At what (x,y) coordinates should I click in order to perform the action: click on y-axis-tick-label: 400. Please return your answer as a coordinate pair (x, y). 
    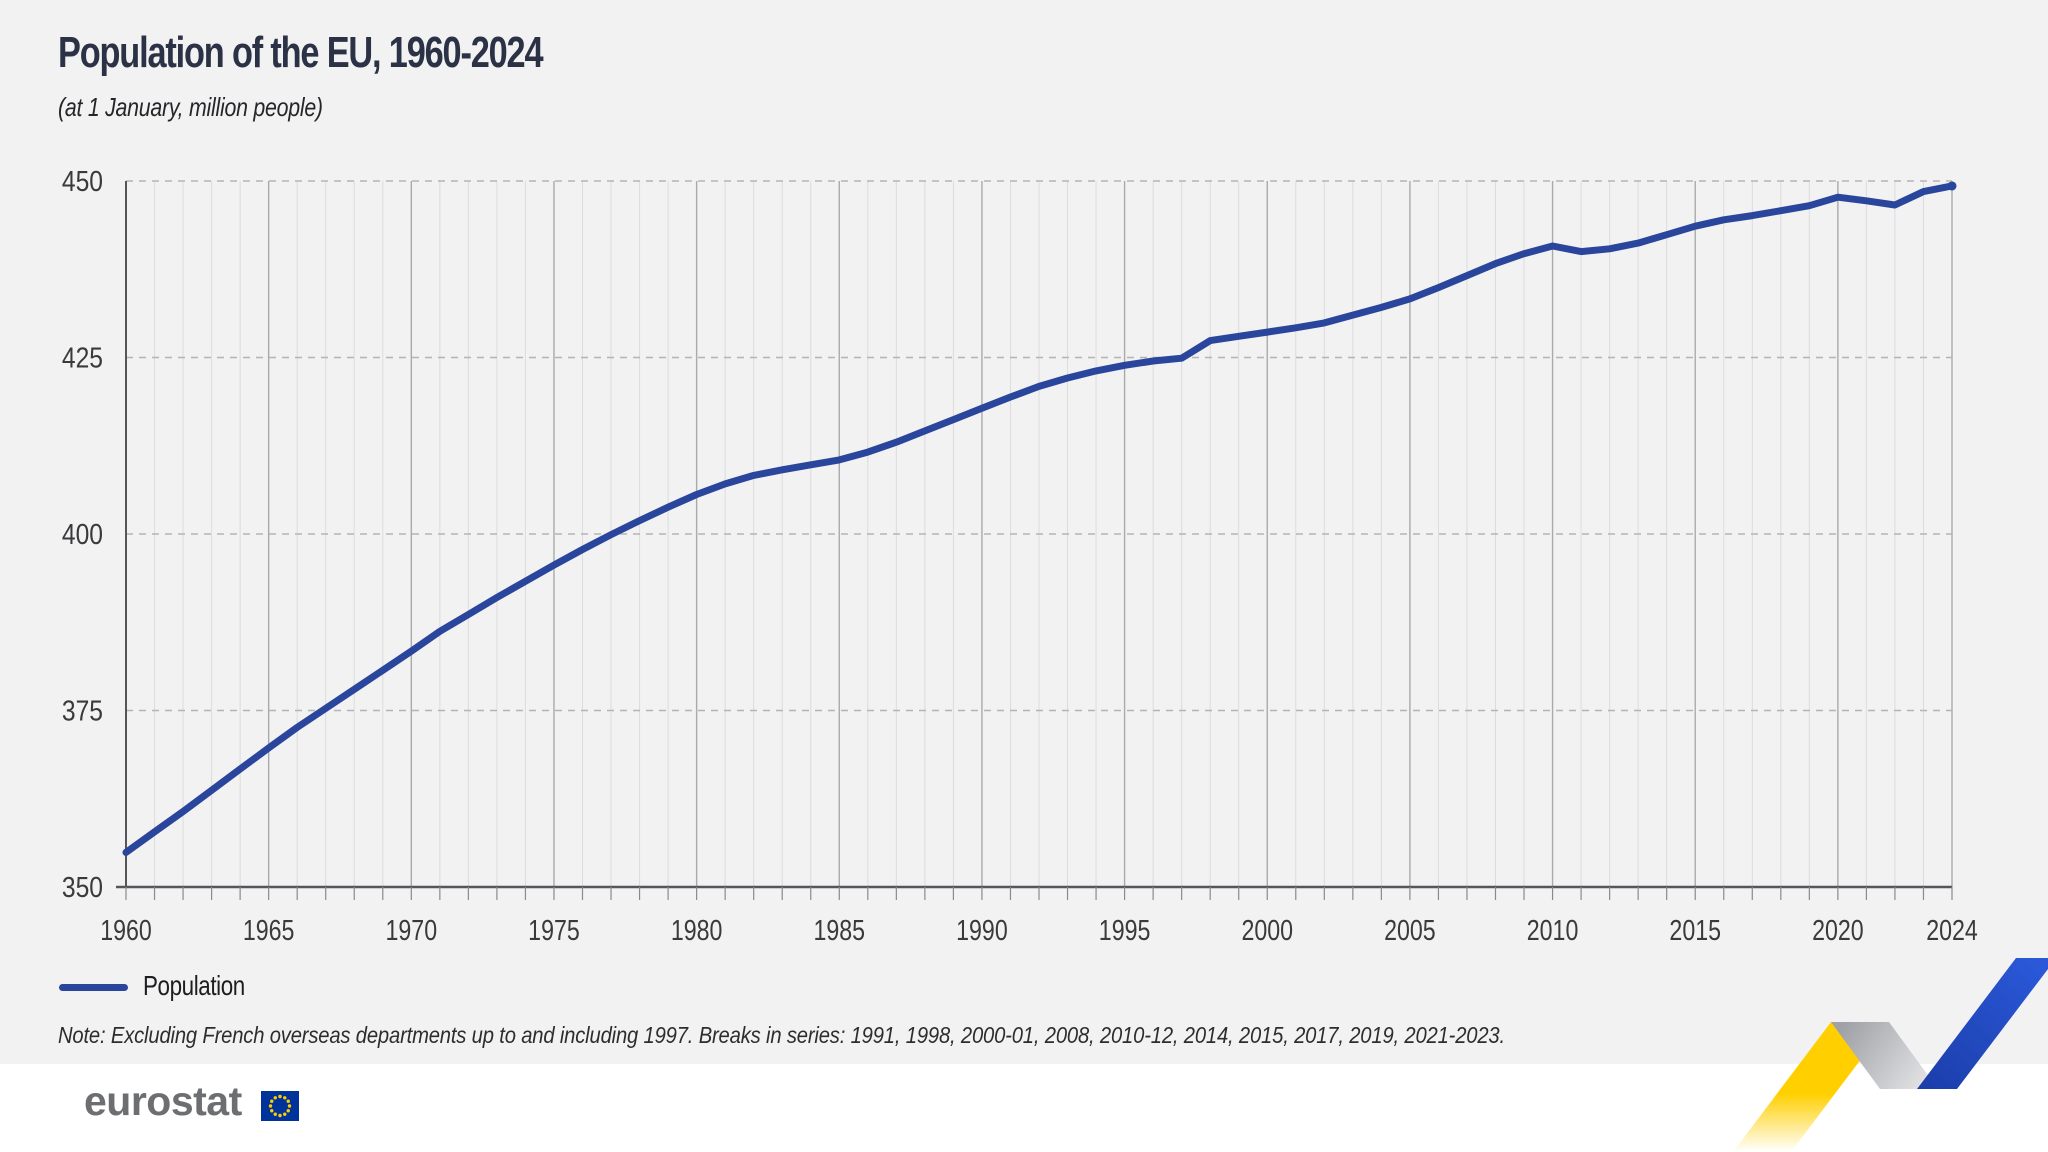
    Looking at the image, I should click on (82, 534).